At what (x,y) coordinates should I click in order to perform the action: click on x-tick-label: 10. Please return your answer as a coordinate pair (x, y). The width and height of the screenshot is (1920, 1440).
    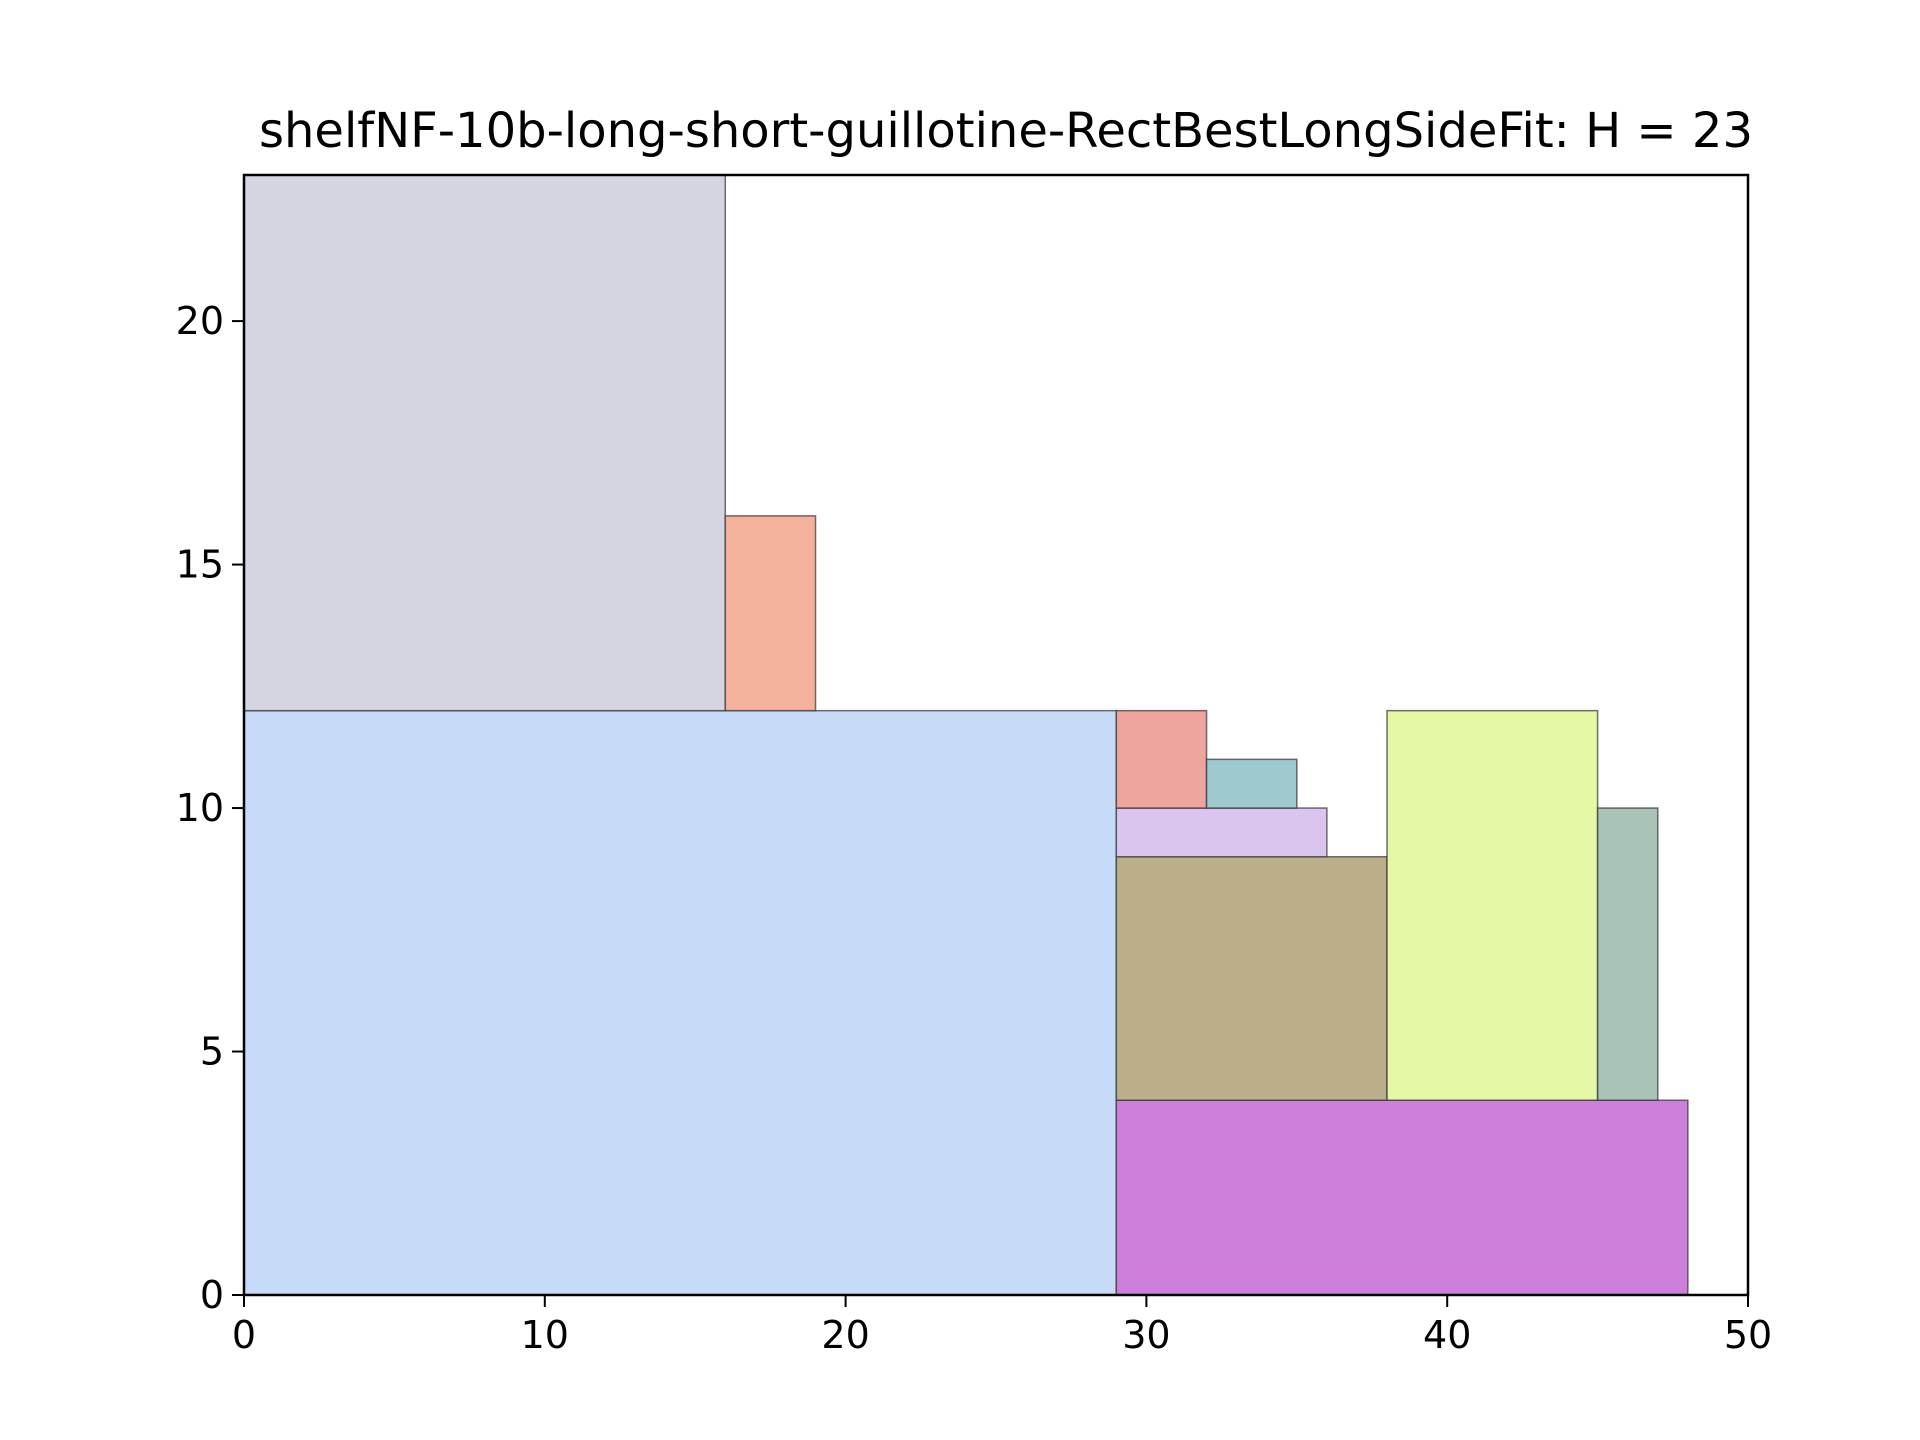
    Looking at the image, I should click on (545, 1335).